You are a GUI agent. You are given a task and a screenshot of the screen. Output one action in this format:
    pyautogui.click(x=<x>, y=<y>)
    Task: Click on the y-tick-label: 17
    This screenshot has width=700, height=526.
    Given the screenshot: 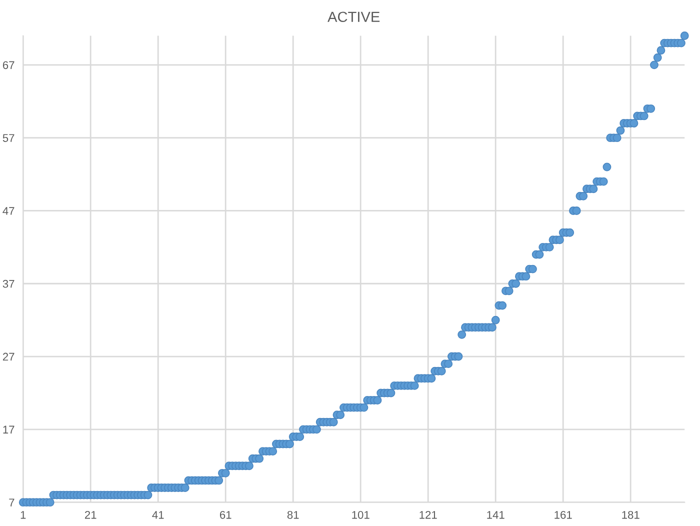 What is the action you would take?
    pyautogui.click(x=8, y=430)
    